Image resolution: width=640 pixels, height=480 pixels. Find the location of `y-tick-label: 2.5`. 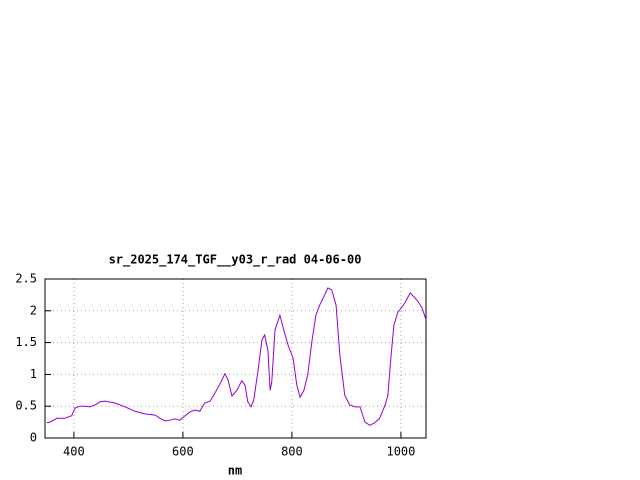

y-tick-label: 2.5 is located at coordinates (26, 279).